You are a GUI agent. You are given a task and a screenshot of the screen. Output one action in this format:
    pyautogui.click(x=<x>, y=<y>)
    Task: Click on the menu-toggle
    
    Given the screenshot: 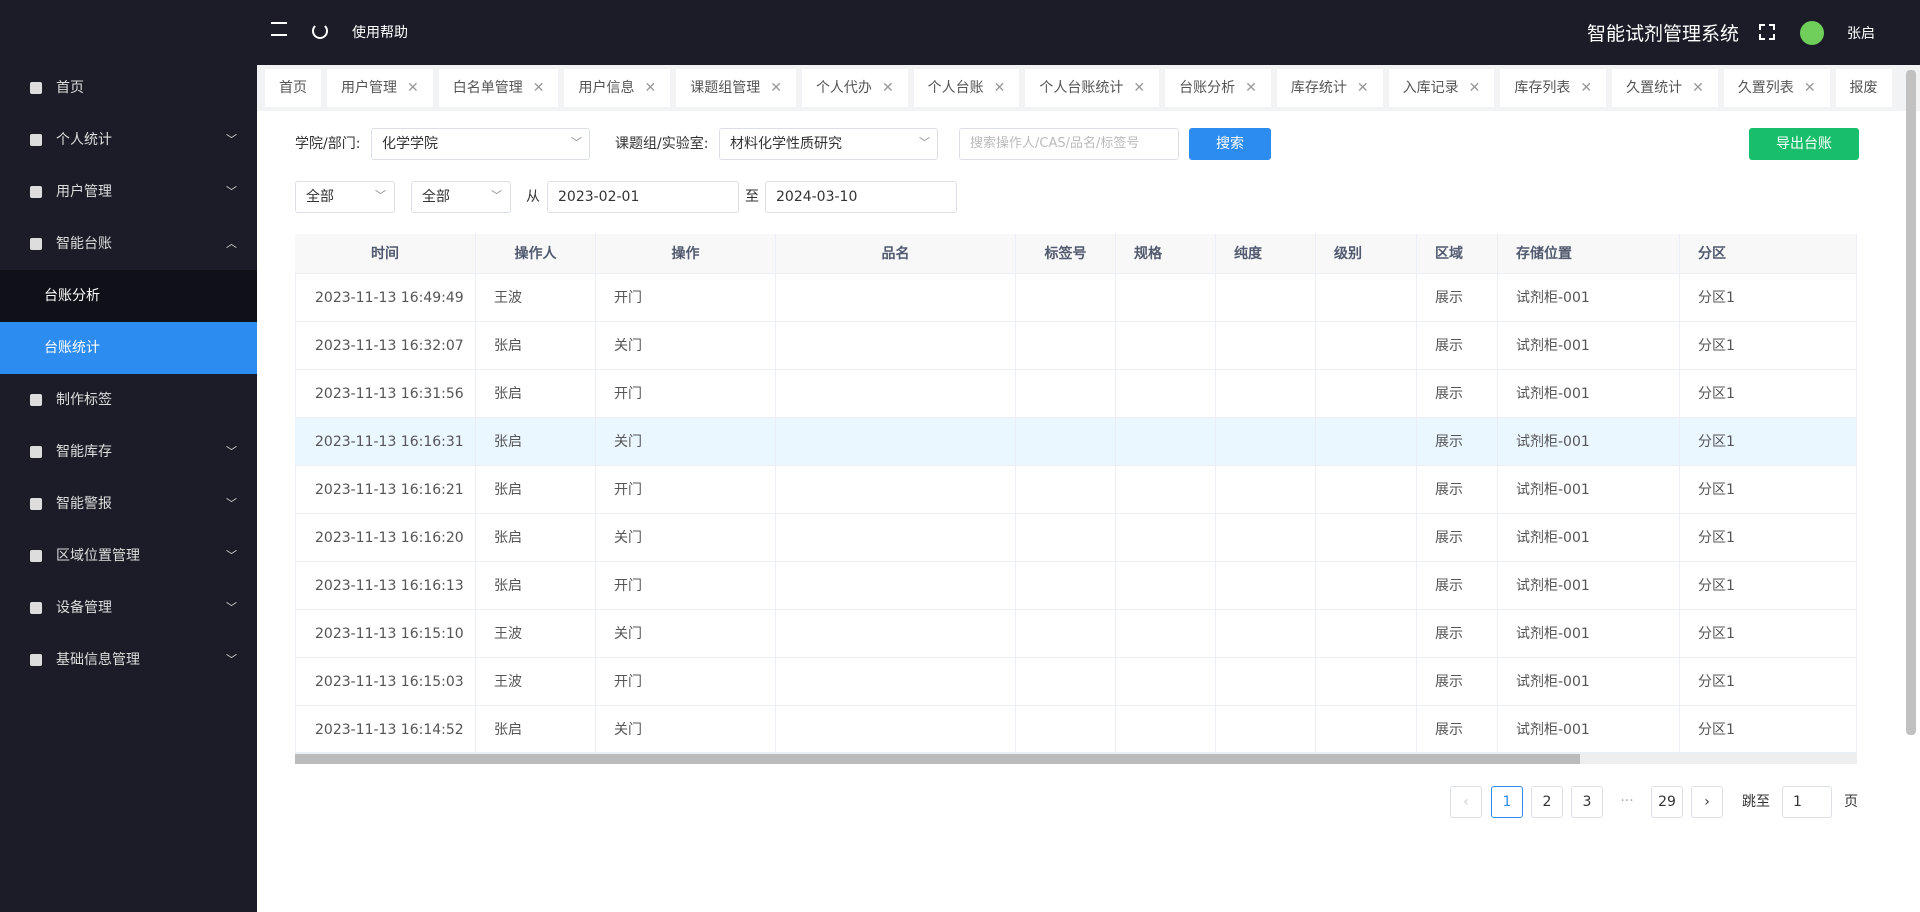 What is the action you would take?
    pyautogui.click(x=279, y=29)
    